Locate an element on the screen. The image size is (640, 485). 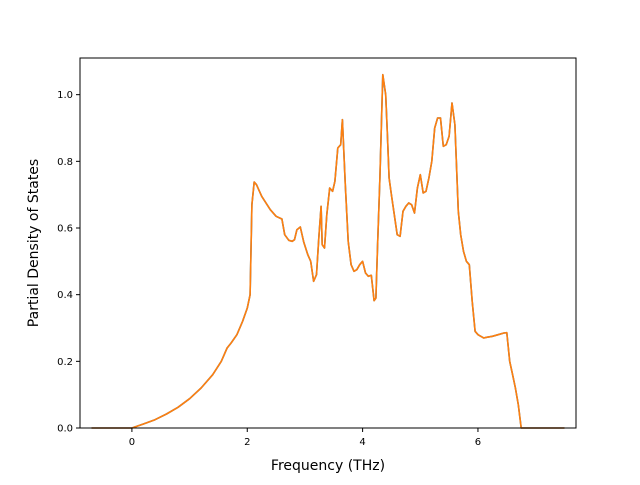
y-axis-label: Partial Density of States is located at coordinates (34, 243).